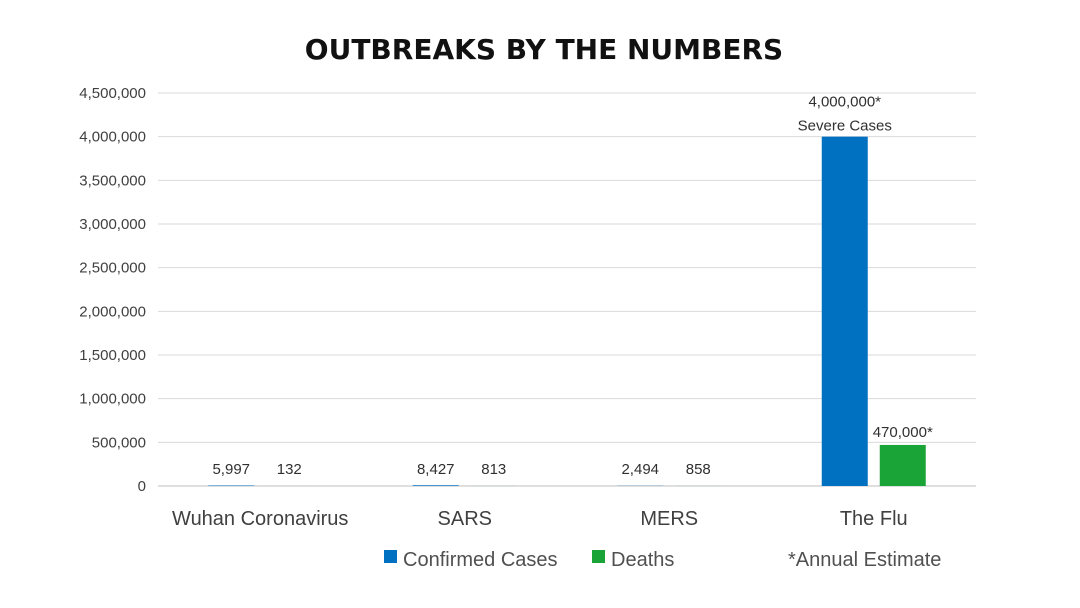  I want to click on x-tick-label: Wuhan Coronavirus, so click(260, 519).